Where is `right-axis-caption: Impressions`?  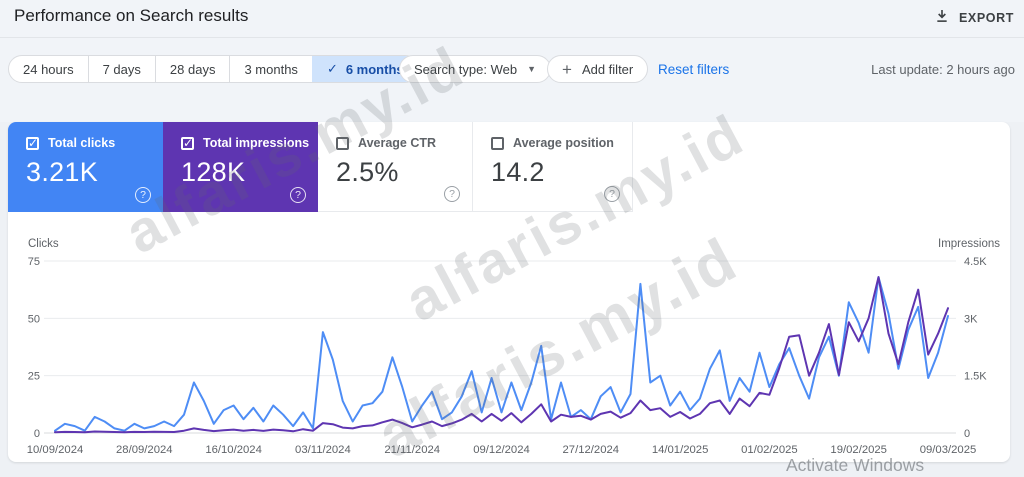
right-axis-caption: Impressions is located at coordinates (969, 244).